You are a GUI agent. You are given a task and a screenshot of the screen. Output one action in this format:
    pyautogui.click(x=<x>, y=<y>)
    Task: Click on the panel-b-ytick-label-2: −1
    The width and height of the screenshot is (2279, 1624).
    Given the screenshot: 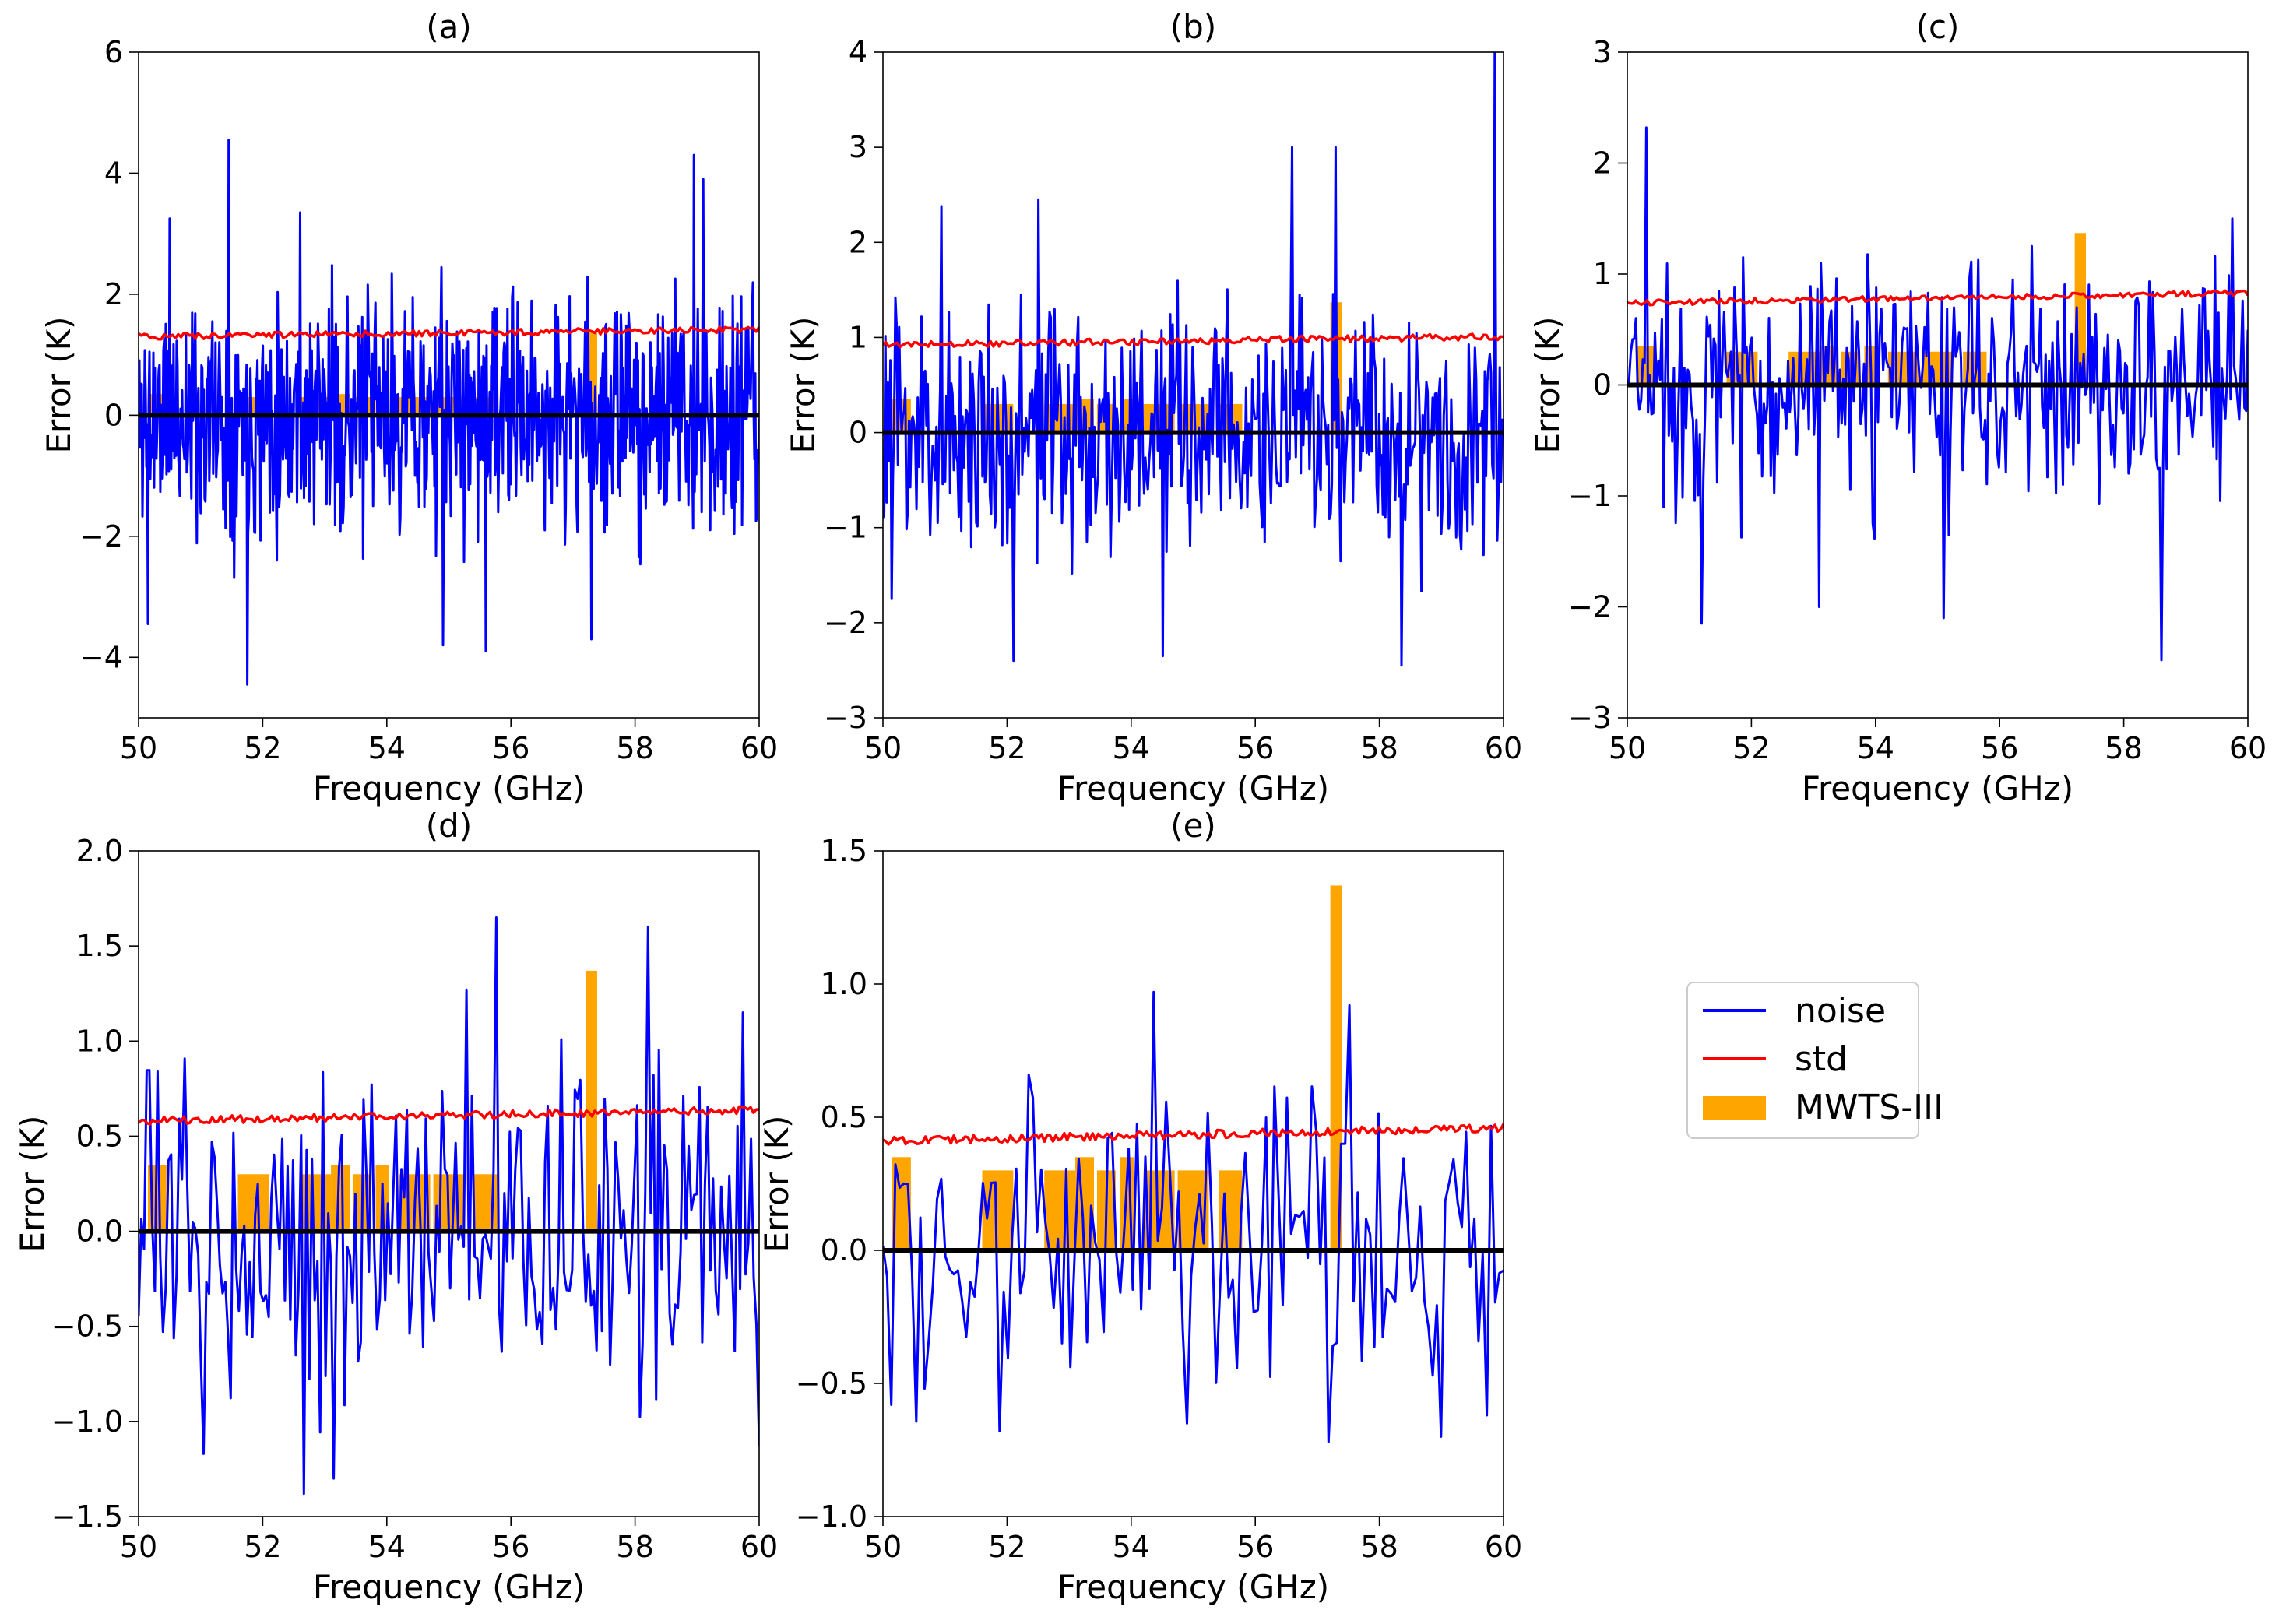 What is the action you would take?
    pyautogui.click(x=845, y=528)
    